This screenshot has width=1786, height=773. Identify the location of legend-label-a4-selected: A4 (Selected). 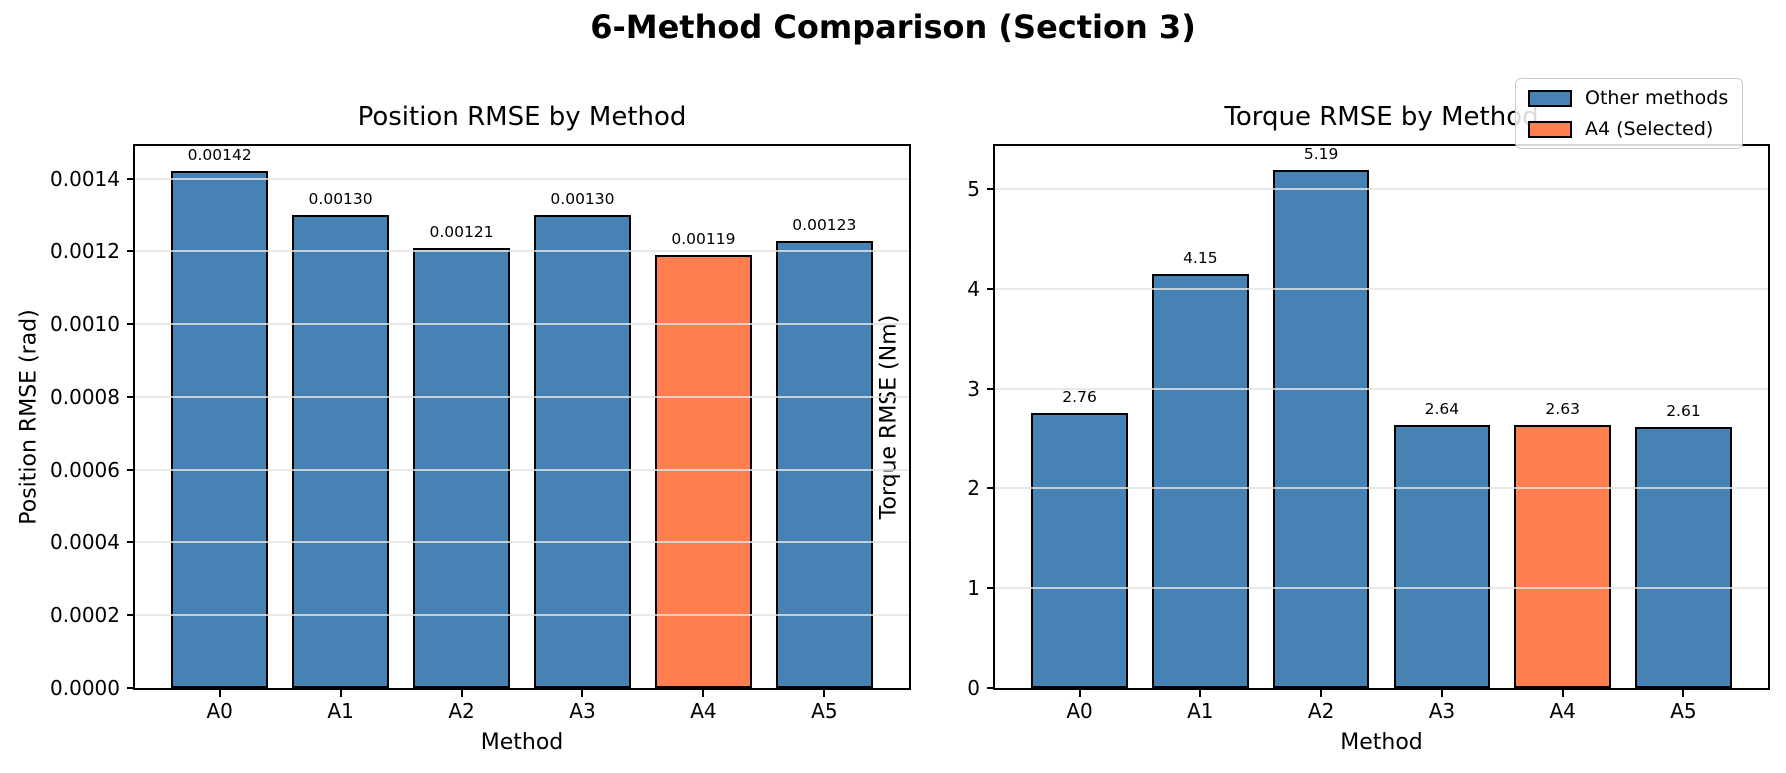
(1649, 129).